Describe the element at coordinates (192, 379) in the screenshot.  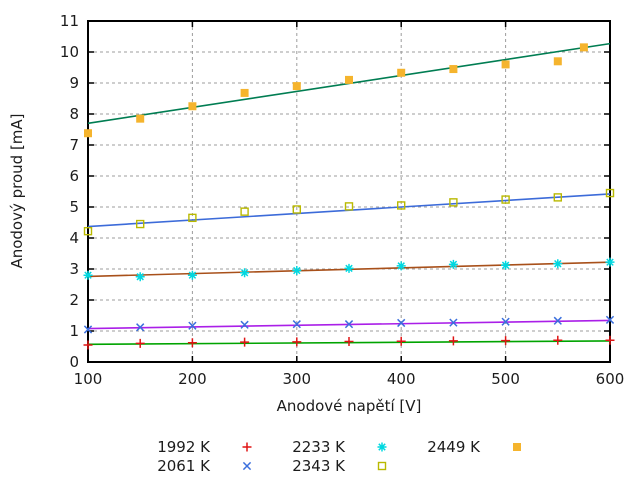
I see `x-tick-label: 200` at that location.